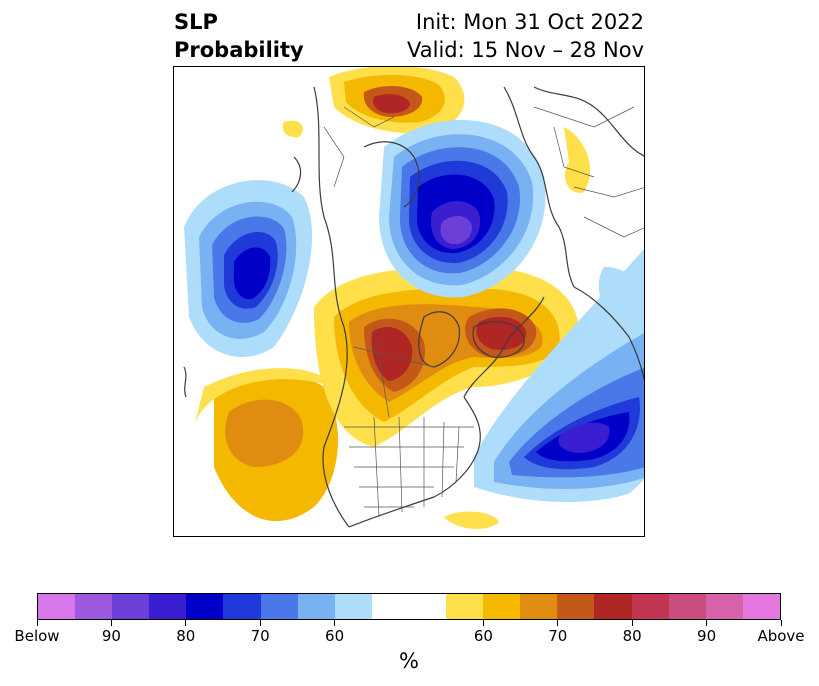 The image size is (819, 686). Describe the element at coordinates (196, 22) in the screenshot. I see `title-variable: SLP` at that location.